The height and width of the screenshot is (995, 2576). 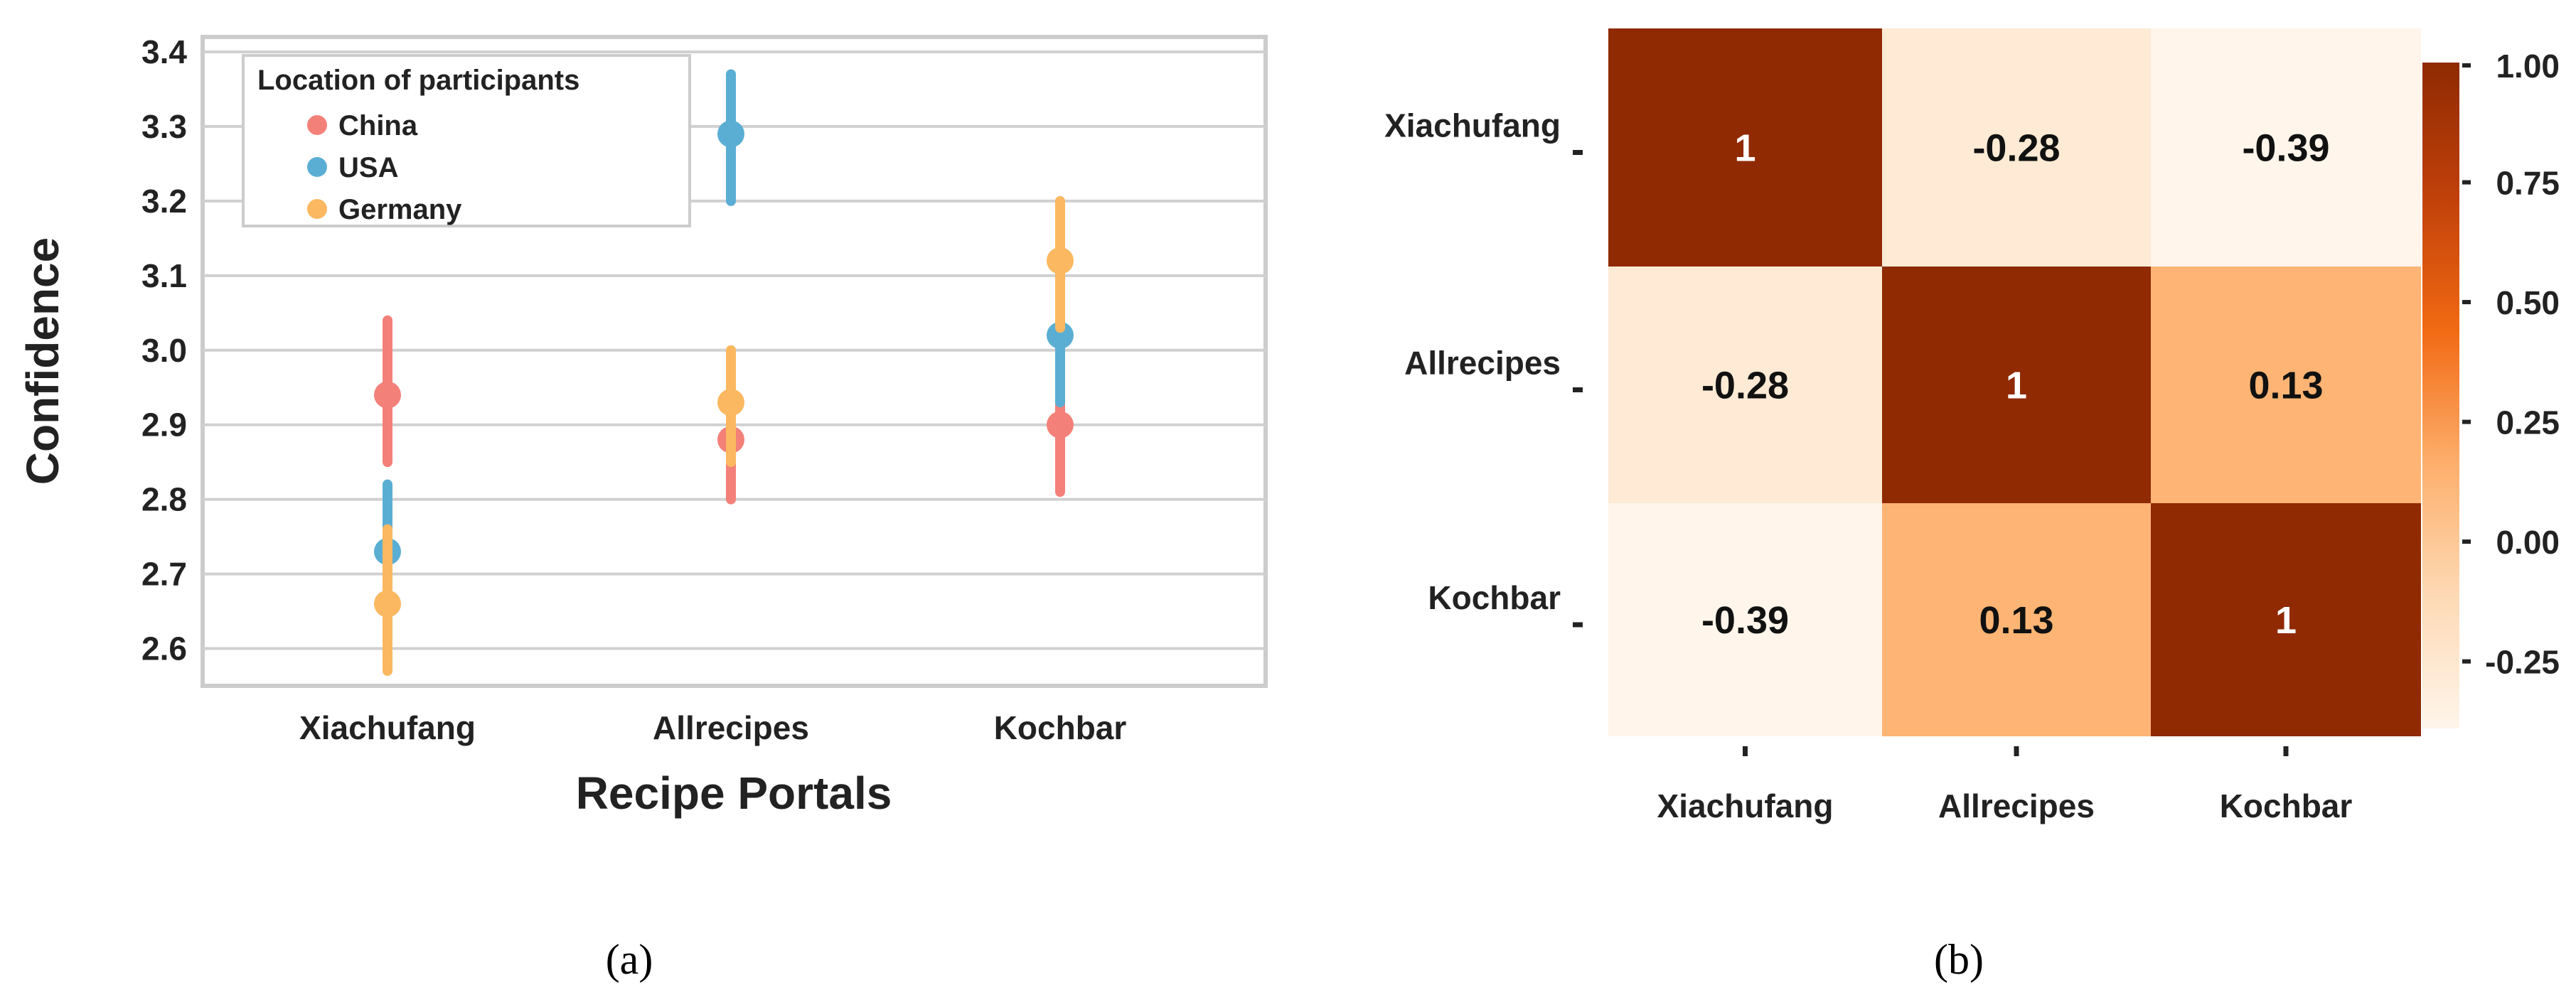 What do you see at coordinates (317, 209) in the screenshot?
I see `legend-marker-germany` at bounding box center [317, 209].